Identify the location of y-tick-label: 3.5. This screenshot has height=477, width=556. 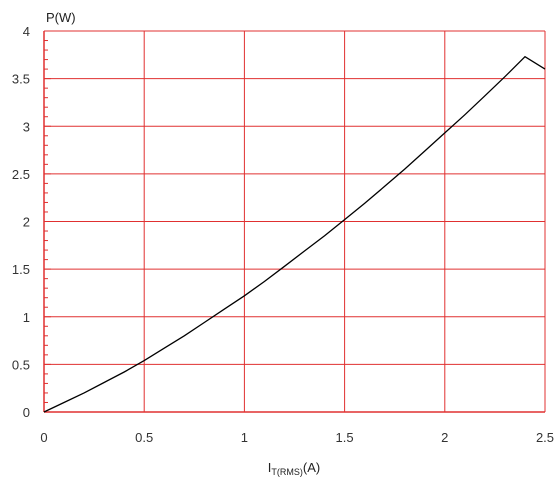
(21, 79).